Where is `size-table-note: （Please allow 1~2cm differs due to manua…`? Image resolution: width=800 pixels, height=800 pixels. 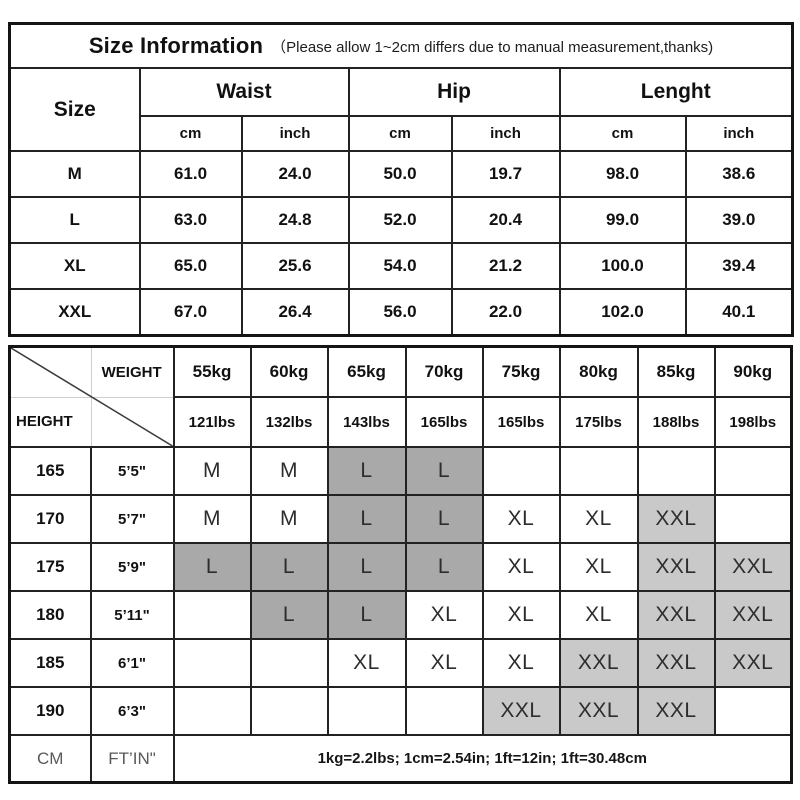
size-table-note: （Please allow 1~2cm differs due to manua… is located at coordinates (492, 47).